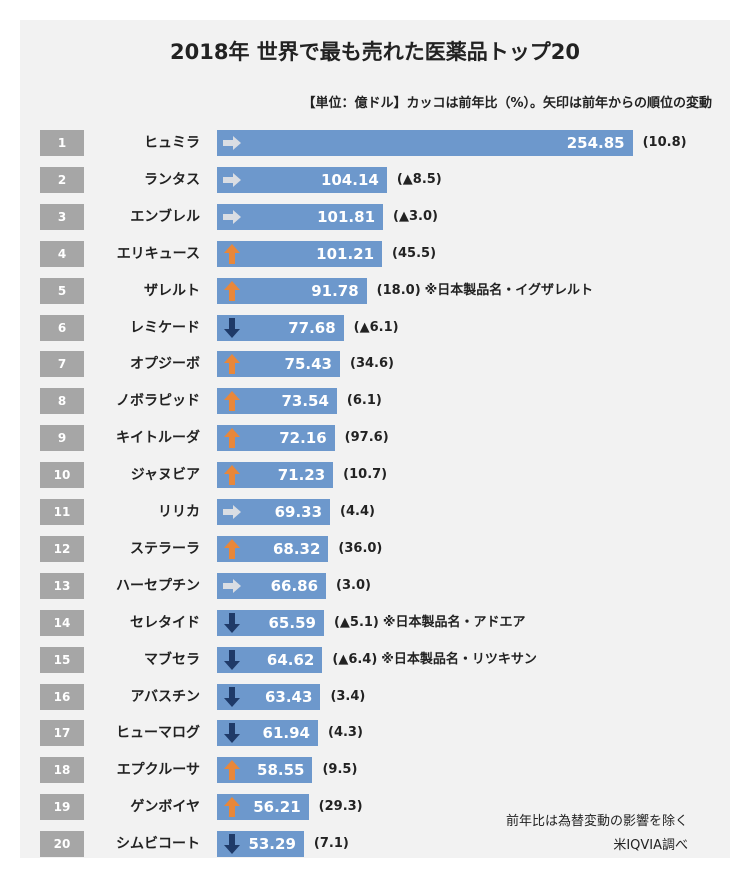  I want to click on yoy-change-value: (6.1), so click(364, 401).